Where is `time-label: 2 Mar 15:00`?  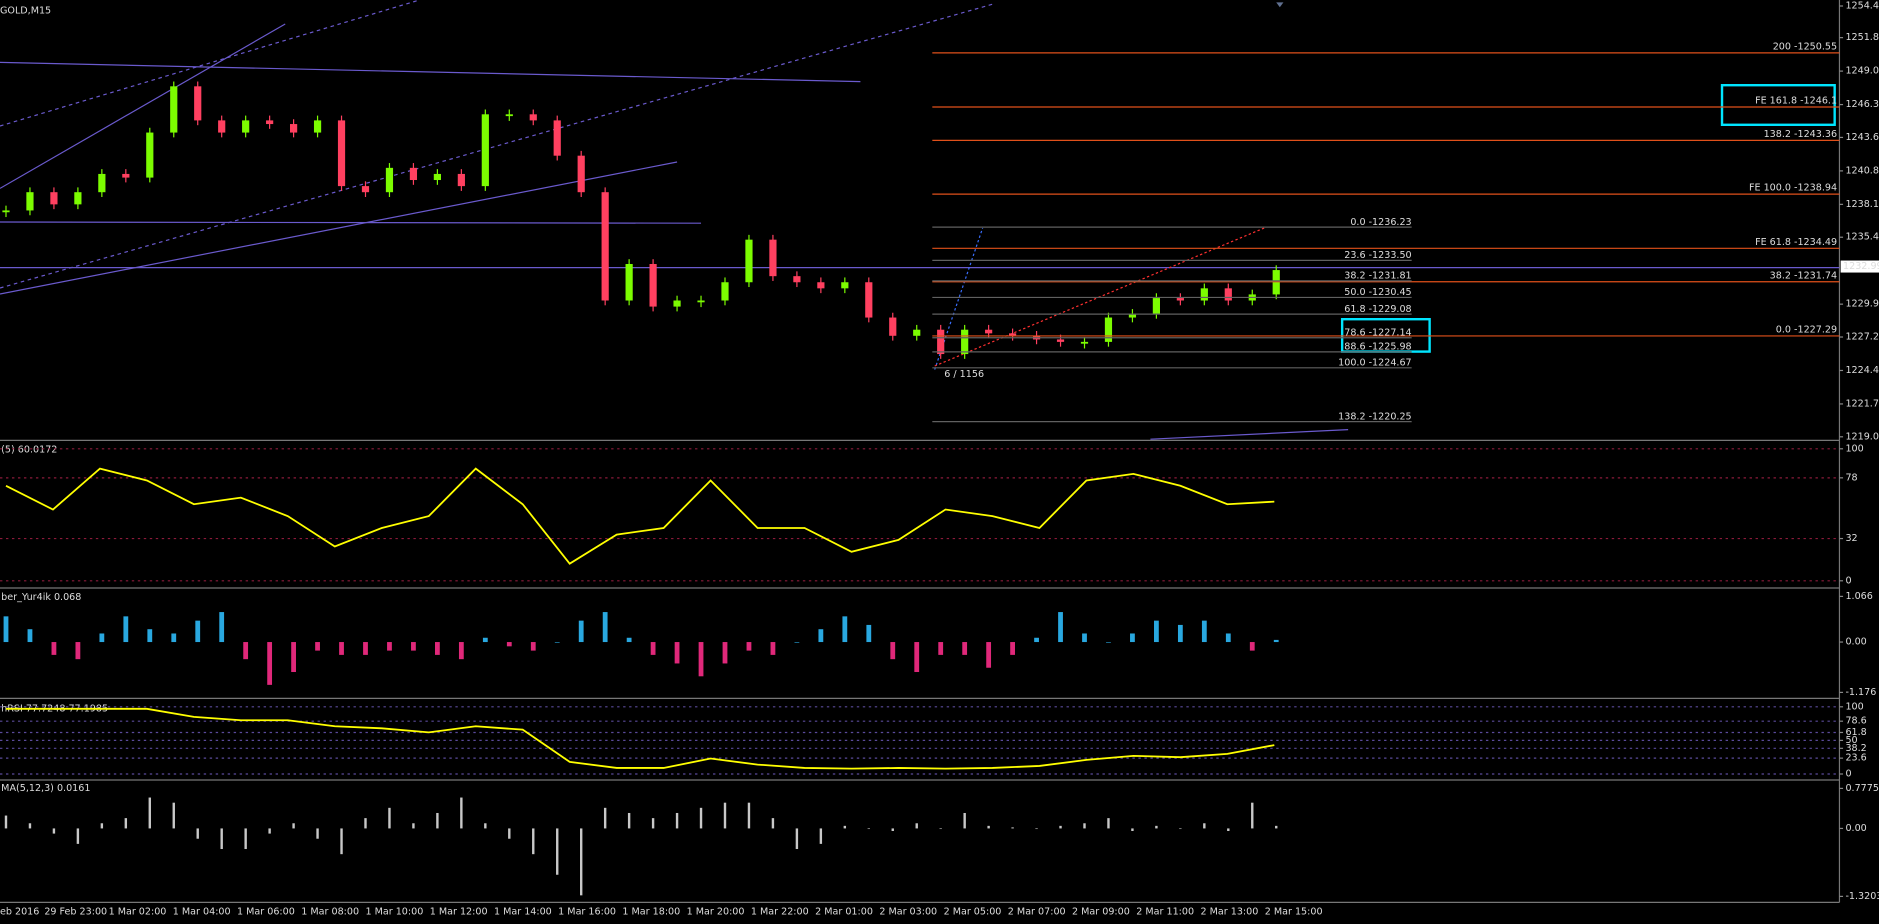 time-label: 2 Mar 15:00 is located at coordinates (1294, 911).